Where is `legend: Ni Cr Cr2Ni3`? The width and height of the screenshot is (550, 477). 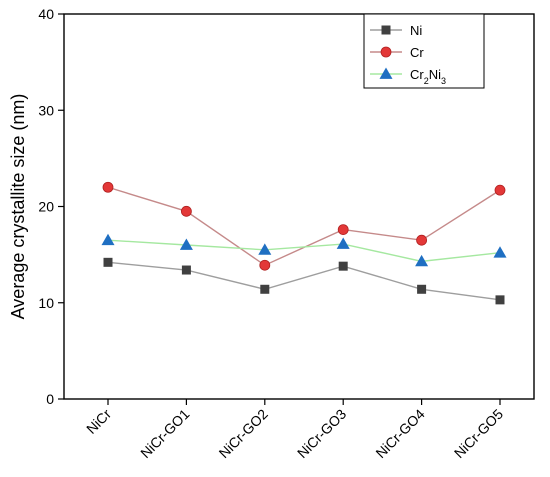 legend: Ni Cr Cr2Ni3 is located at coordinates (424, 51).